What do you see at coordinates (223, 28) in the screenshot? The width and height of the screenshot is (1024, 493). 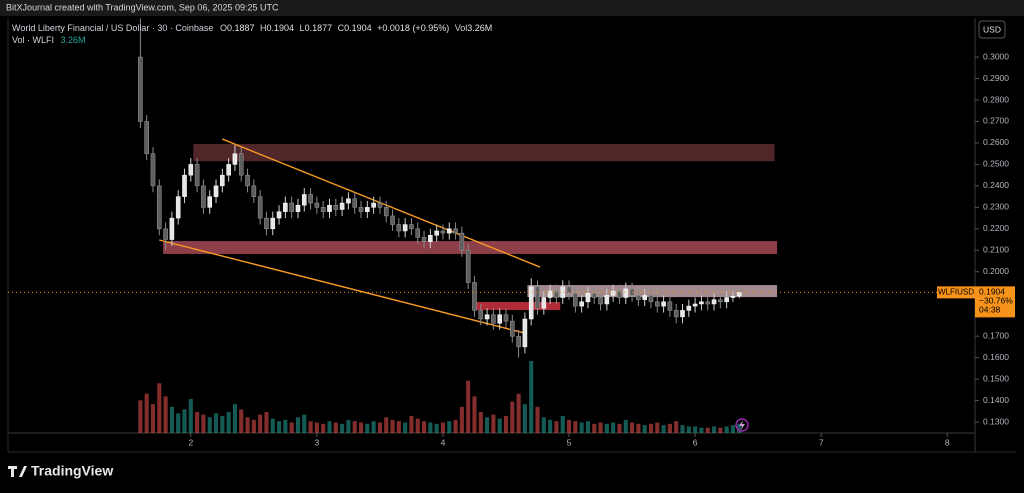 I see `legend-key: O` at bounding box center [223, 28].